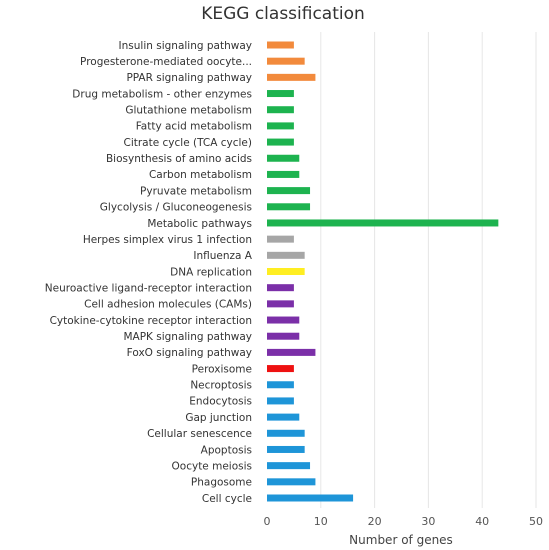 Image resolution: width=549 pixels, height=550 pixels. What do you see at coordinates (222, 256) in the screenshot?
I see `category-label-13: Influenza A` at bounding box center [222, 256].